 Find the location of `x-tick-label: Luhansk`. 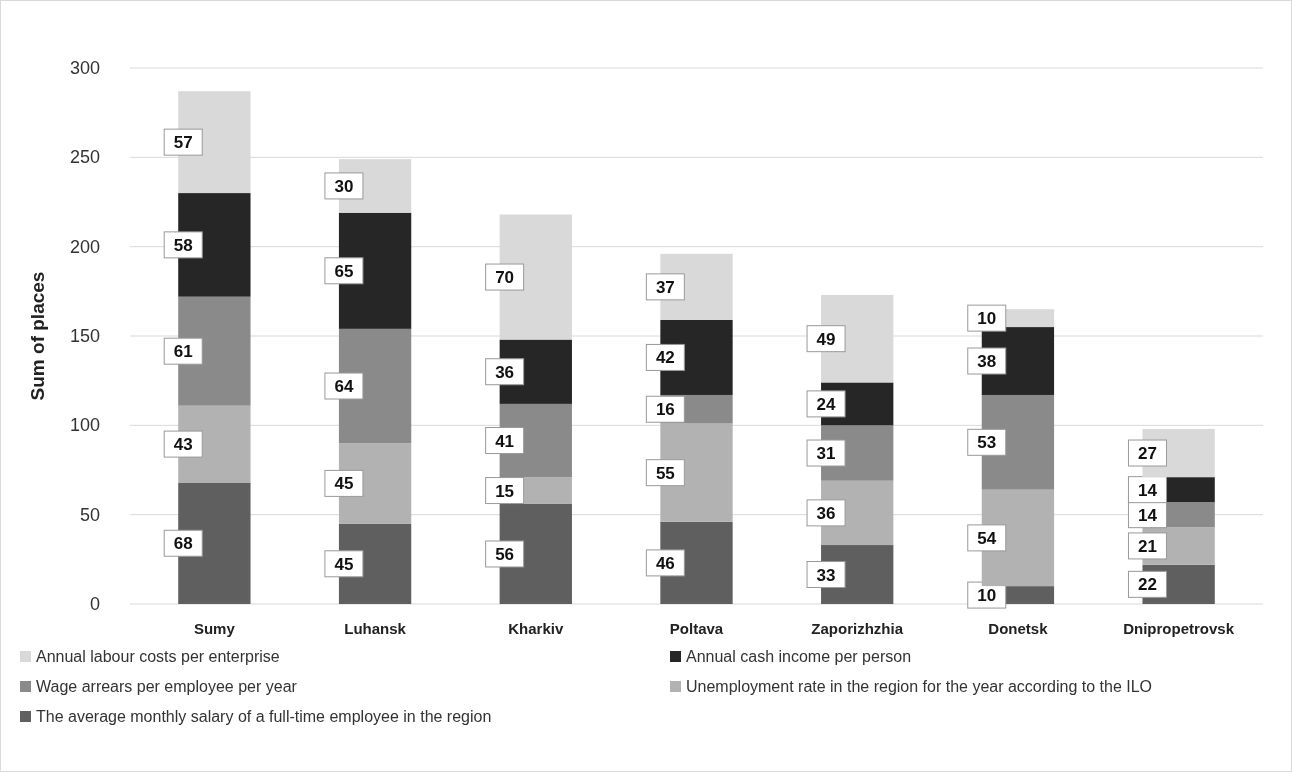

x-tick-label: Luhansk is located at coordinates (375, 628).